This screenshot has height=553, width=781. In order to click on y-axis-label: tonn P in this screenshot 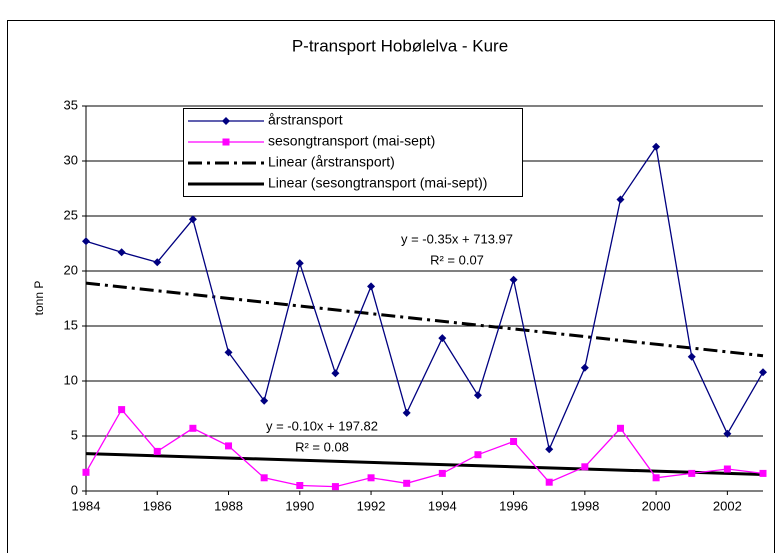, I will do `click(39, 298)`.